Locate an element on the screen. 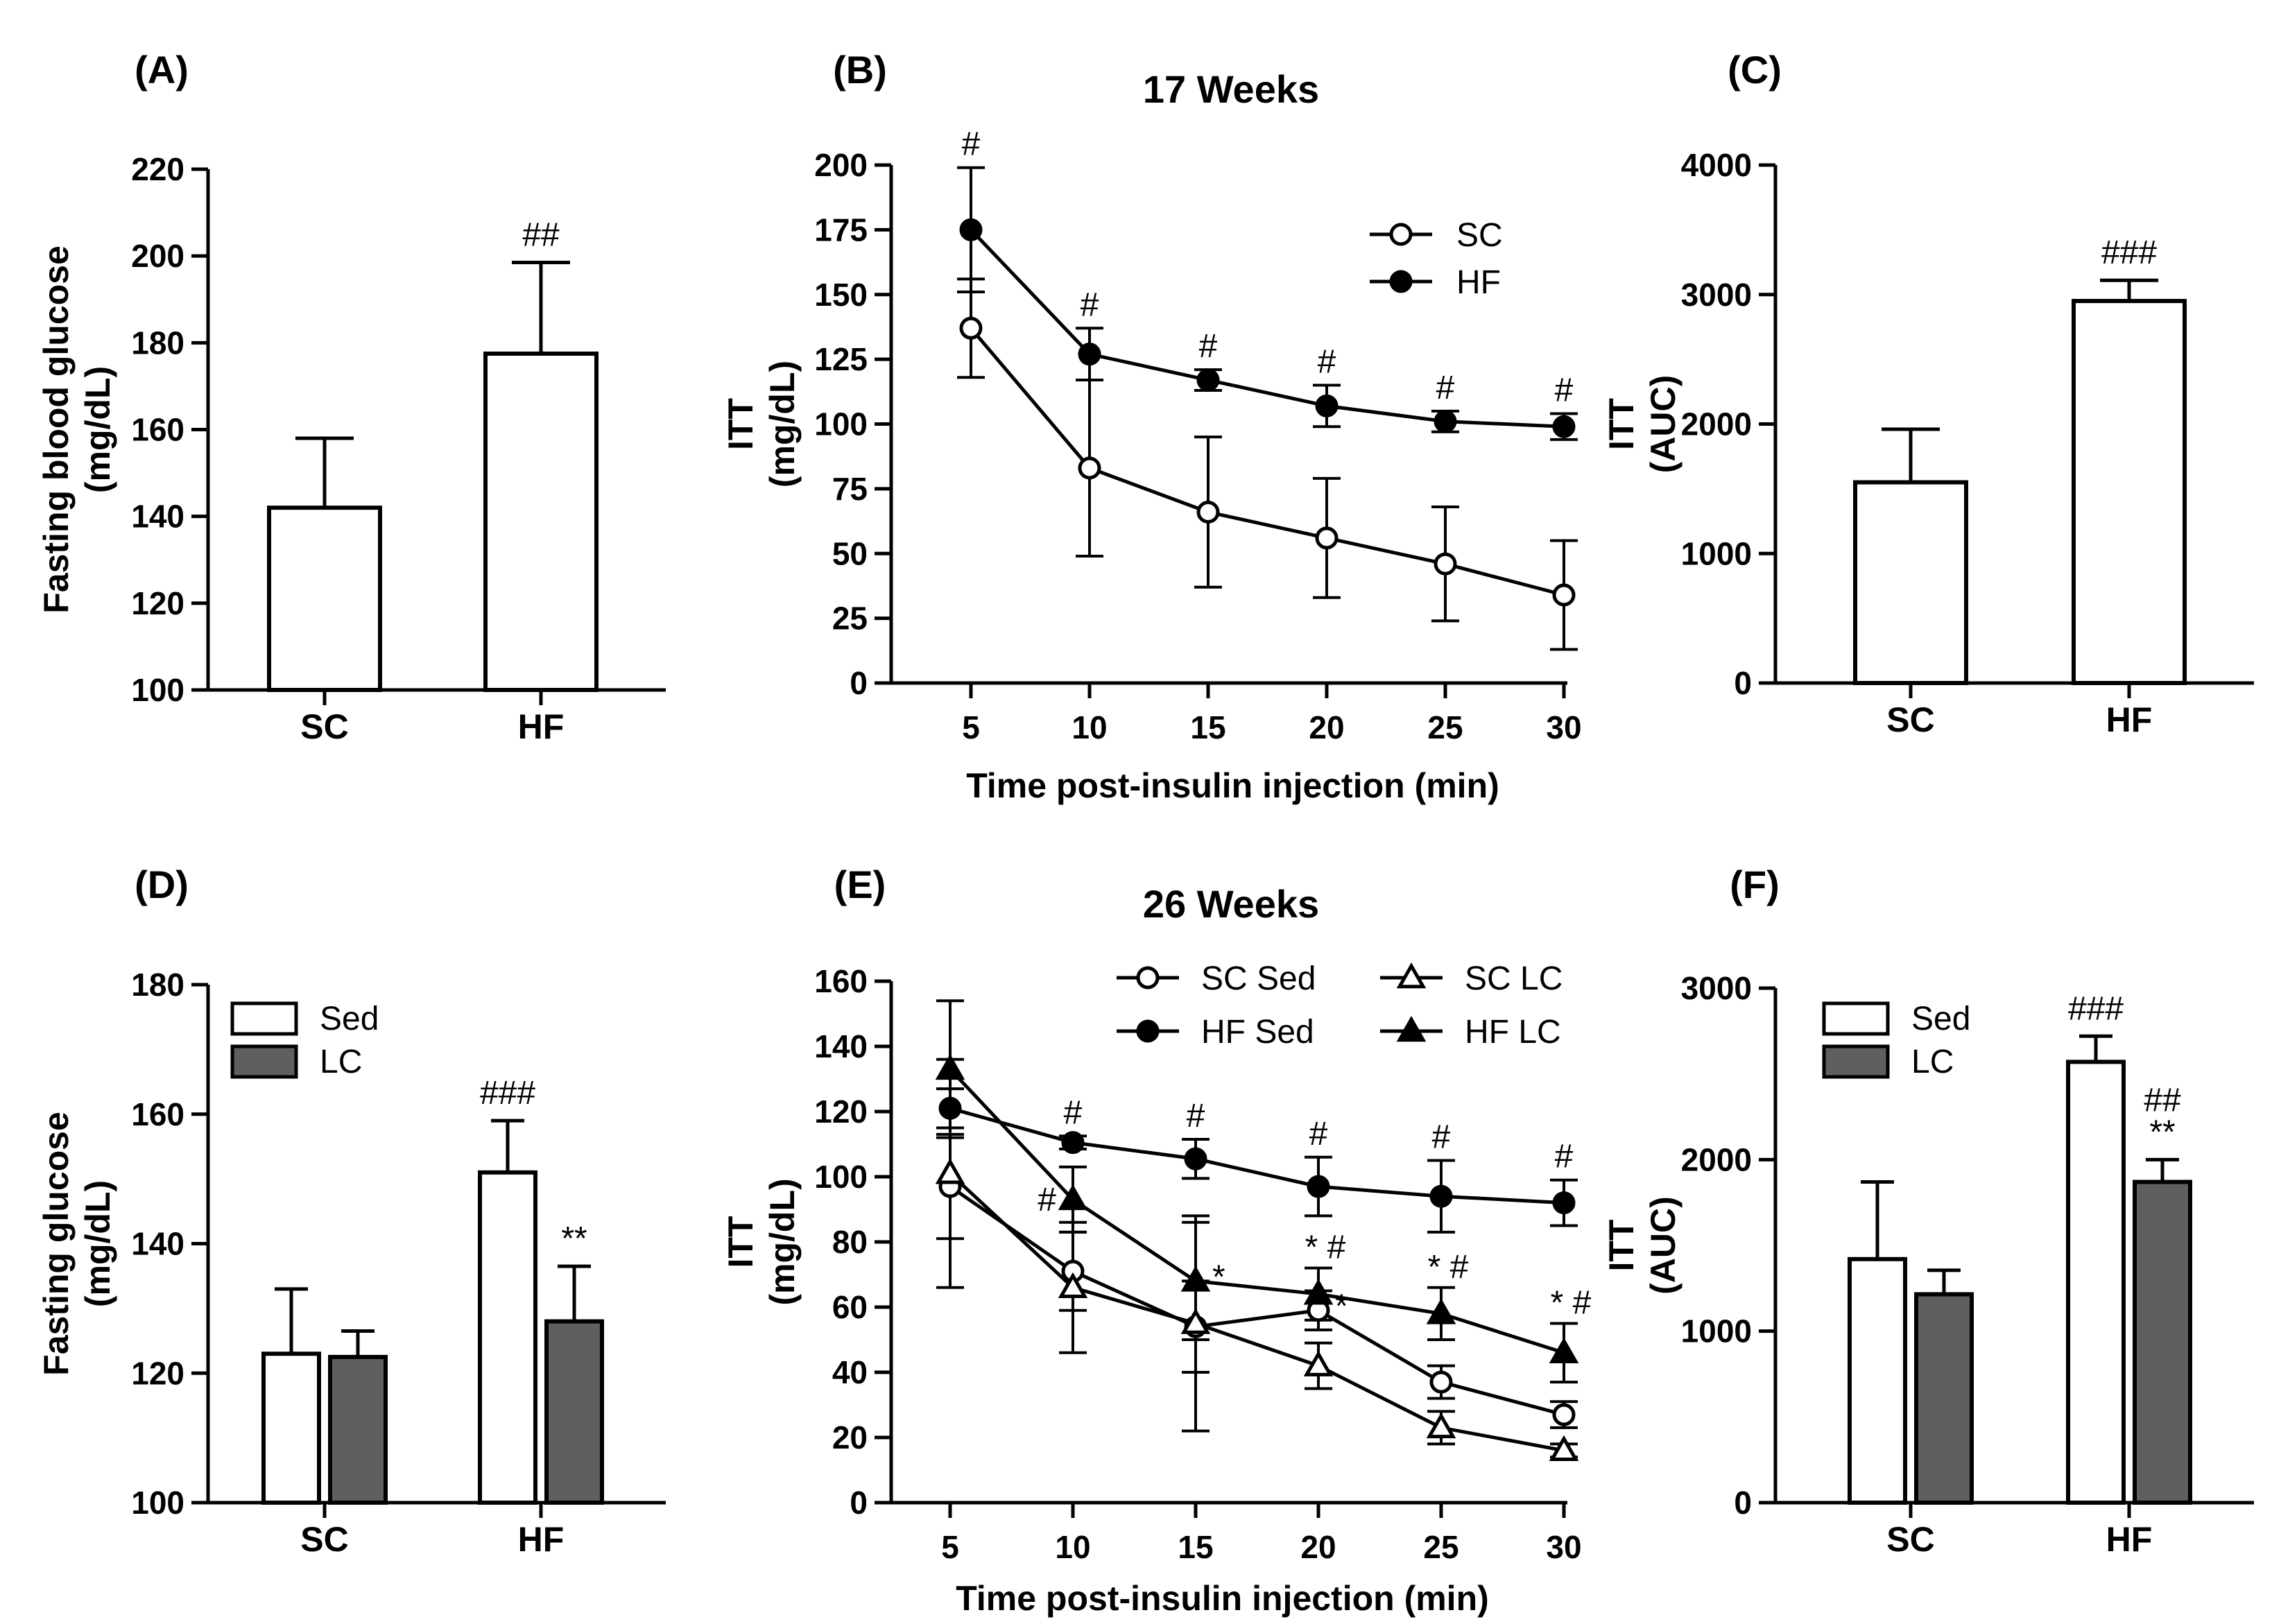 This screenshot has height=1624, width=2272. y-tick-label-E: 60 is located at coordinates (850, 1307).